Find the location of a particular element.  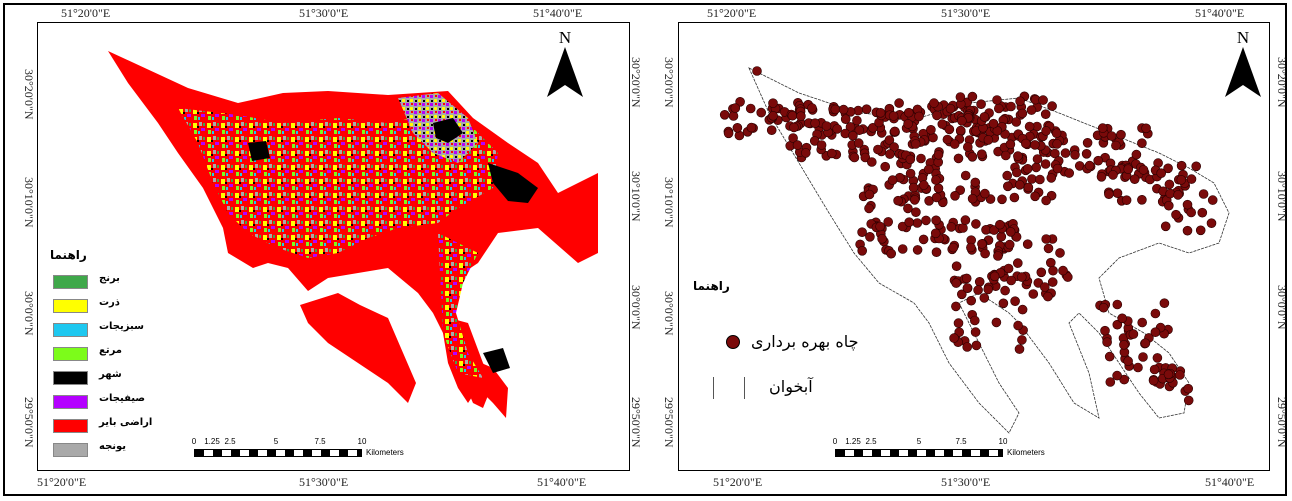

north-arrow-icon is located at coordinates (1243, 72).